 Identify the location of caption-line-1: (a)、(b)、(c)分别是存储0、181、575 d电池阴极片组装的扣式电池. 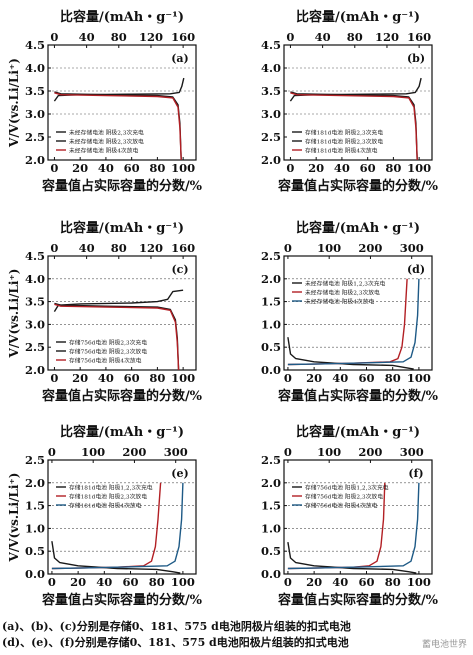
(176, 626).